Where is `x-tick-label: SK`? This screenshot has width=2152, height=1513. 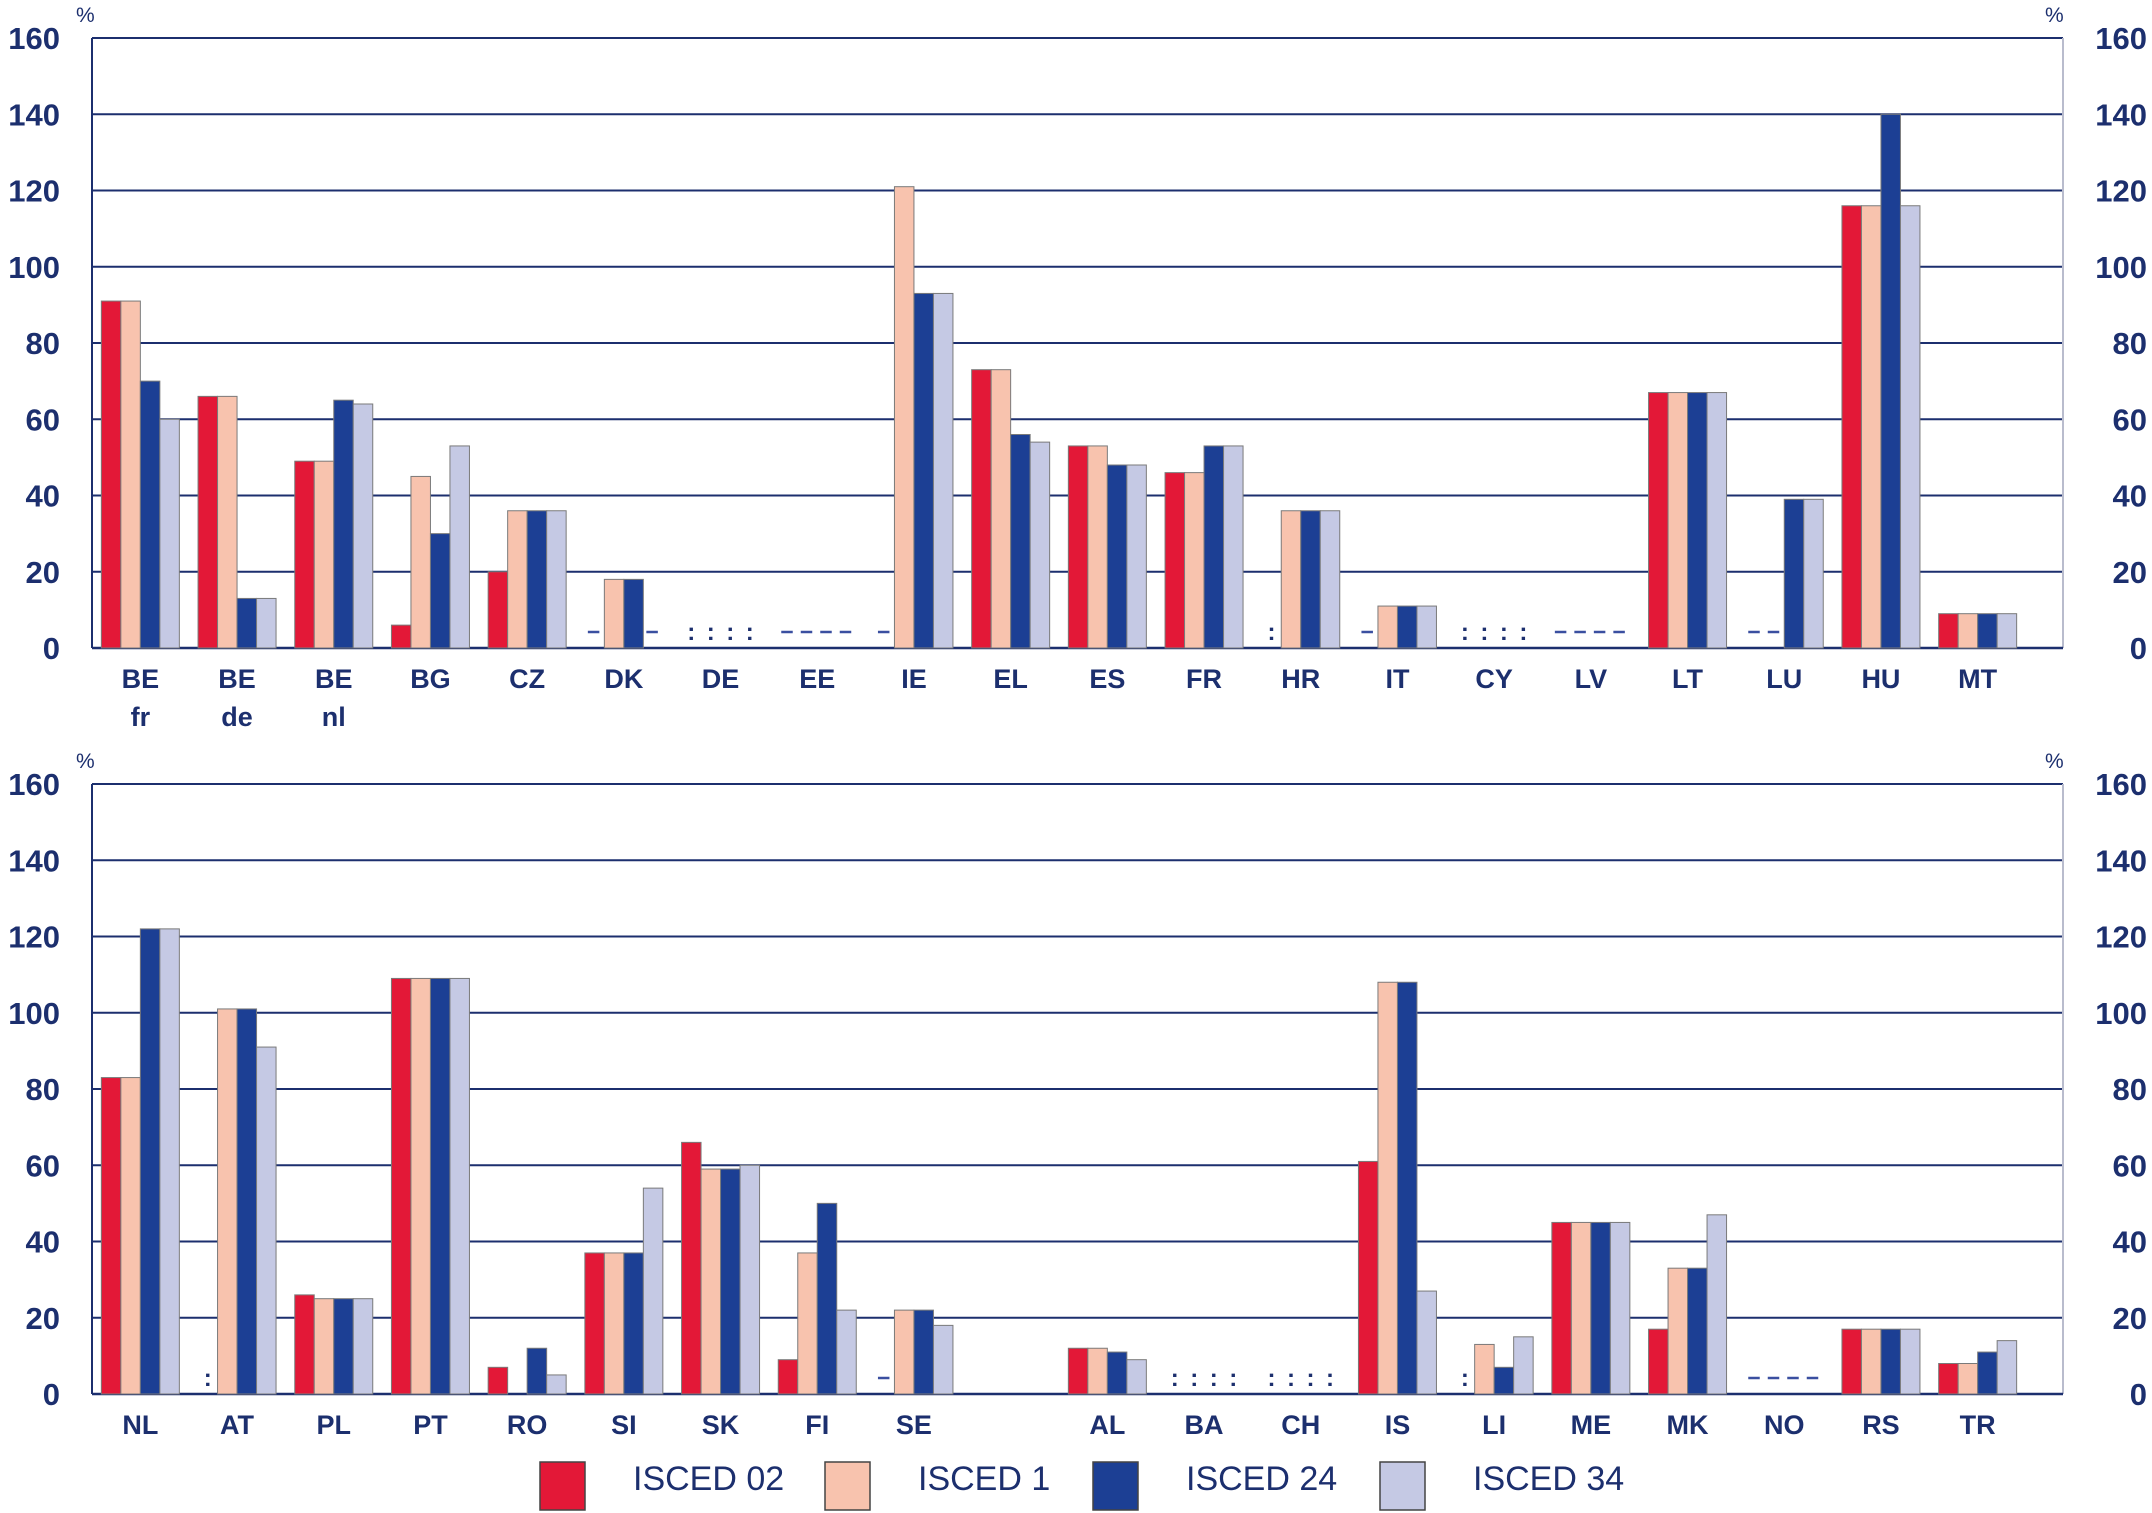 x-tick-label: SK is located at coordinates (721, 1425).